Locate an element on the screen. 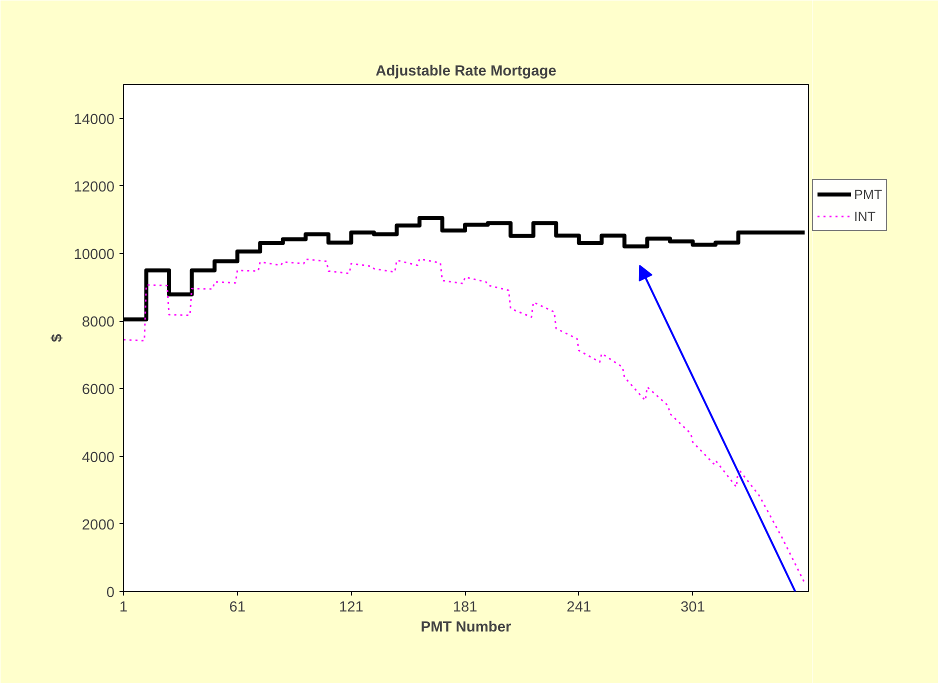 Image resolution: width=938 pixels, height=683 pixels. y-axis-title: $ is located at coordinates (58, 338).